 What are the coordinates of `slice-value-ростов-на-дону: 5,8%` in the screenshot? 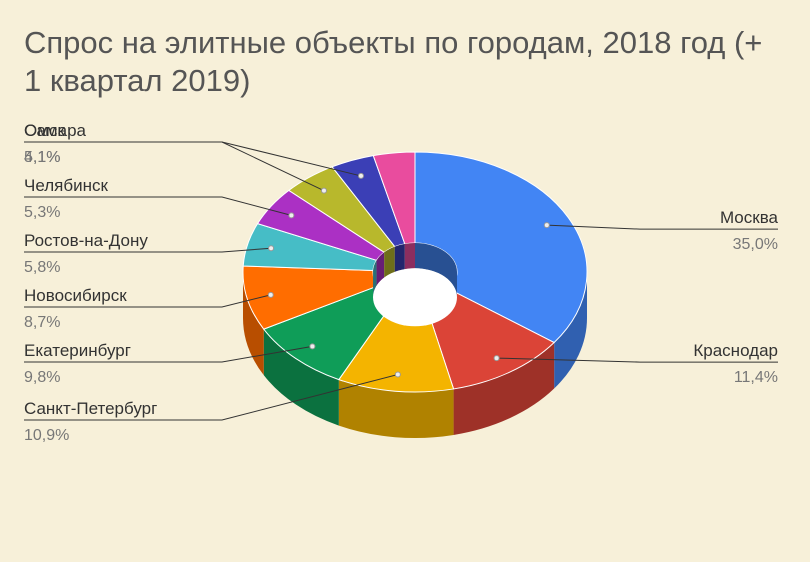 It's located at (42, 267).